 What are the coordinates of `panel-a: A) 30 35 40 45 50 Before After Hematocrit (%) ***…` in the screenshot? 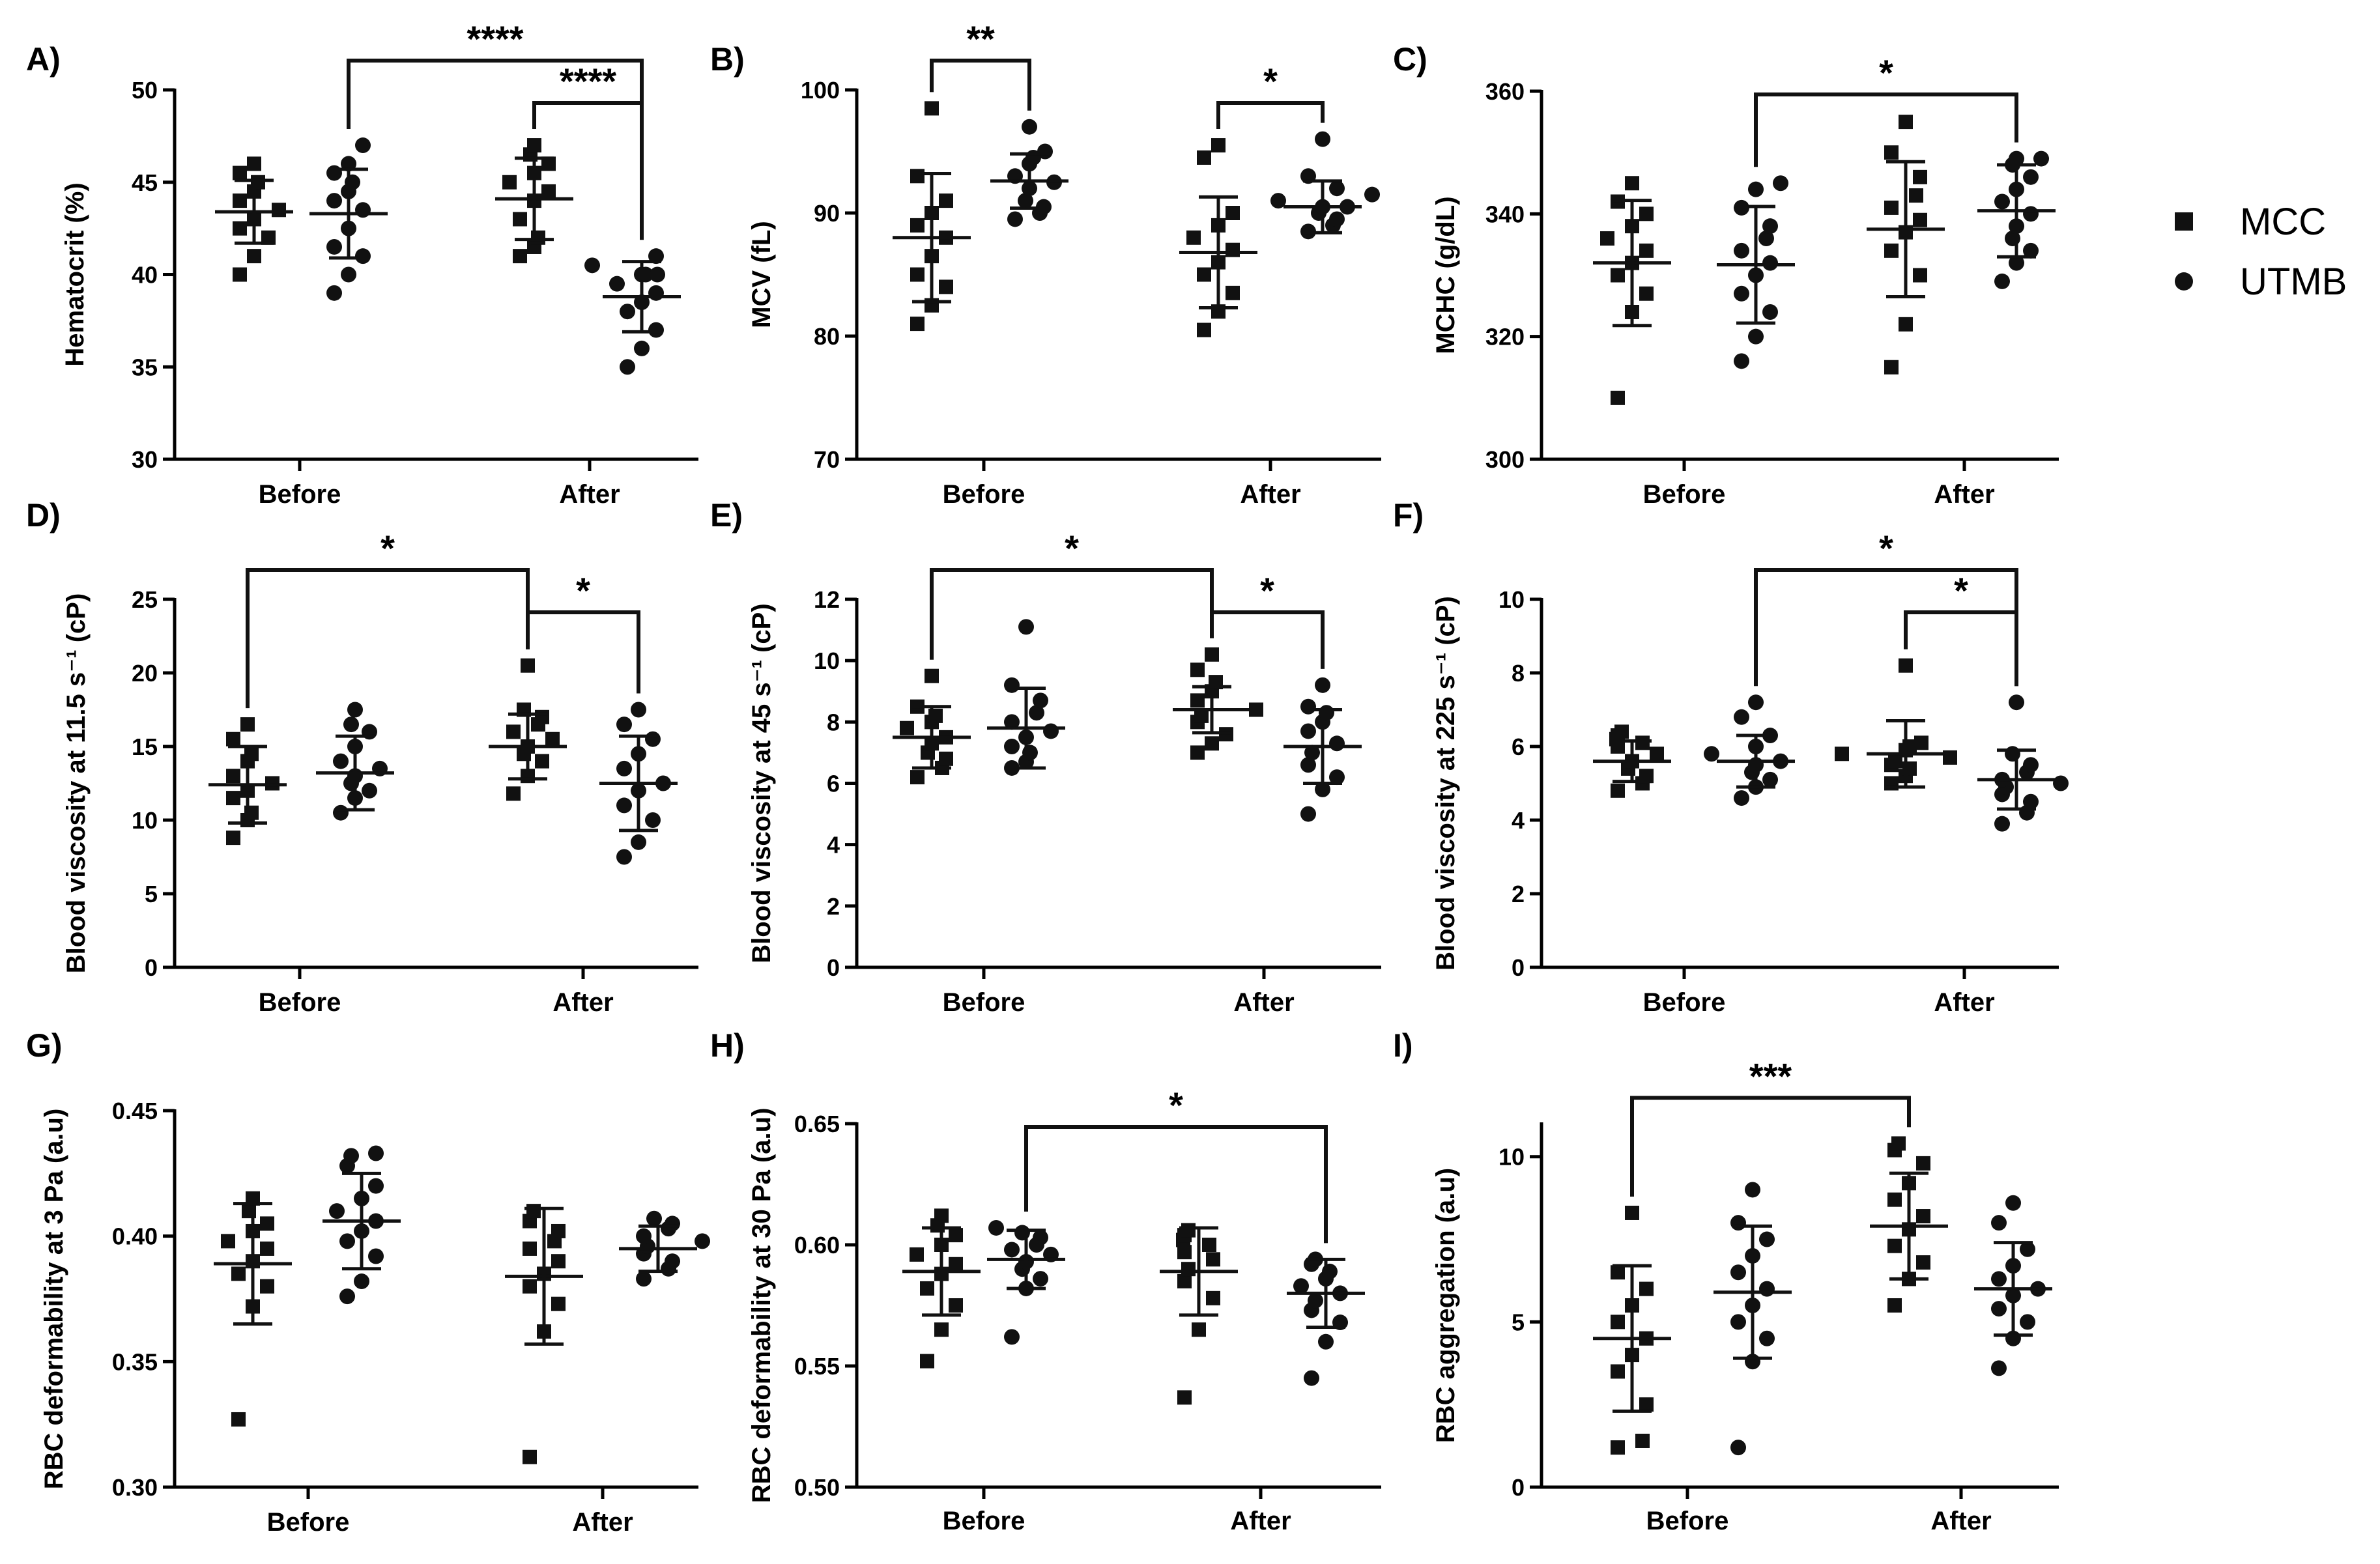 It's located at (362, 263).